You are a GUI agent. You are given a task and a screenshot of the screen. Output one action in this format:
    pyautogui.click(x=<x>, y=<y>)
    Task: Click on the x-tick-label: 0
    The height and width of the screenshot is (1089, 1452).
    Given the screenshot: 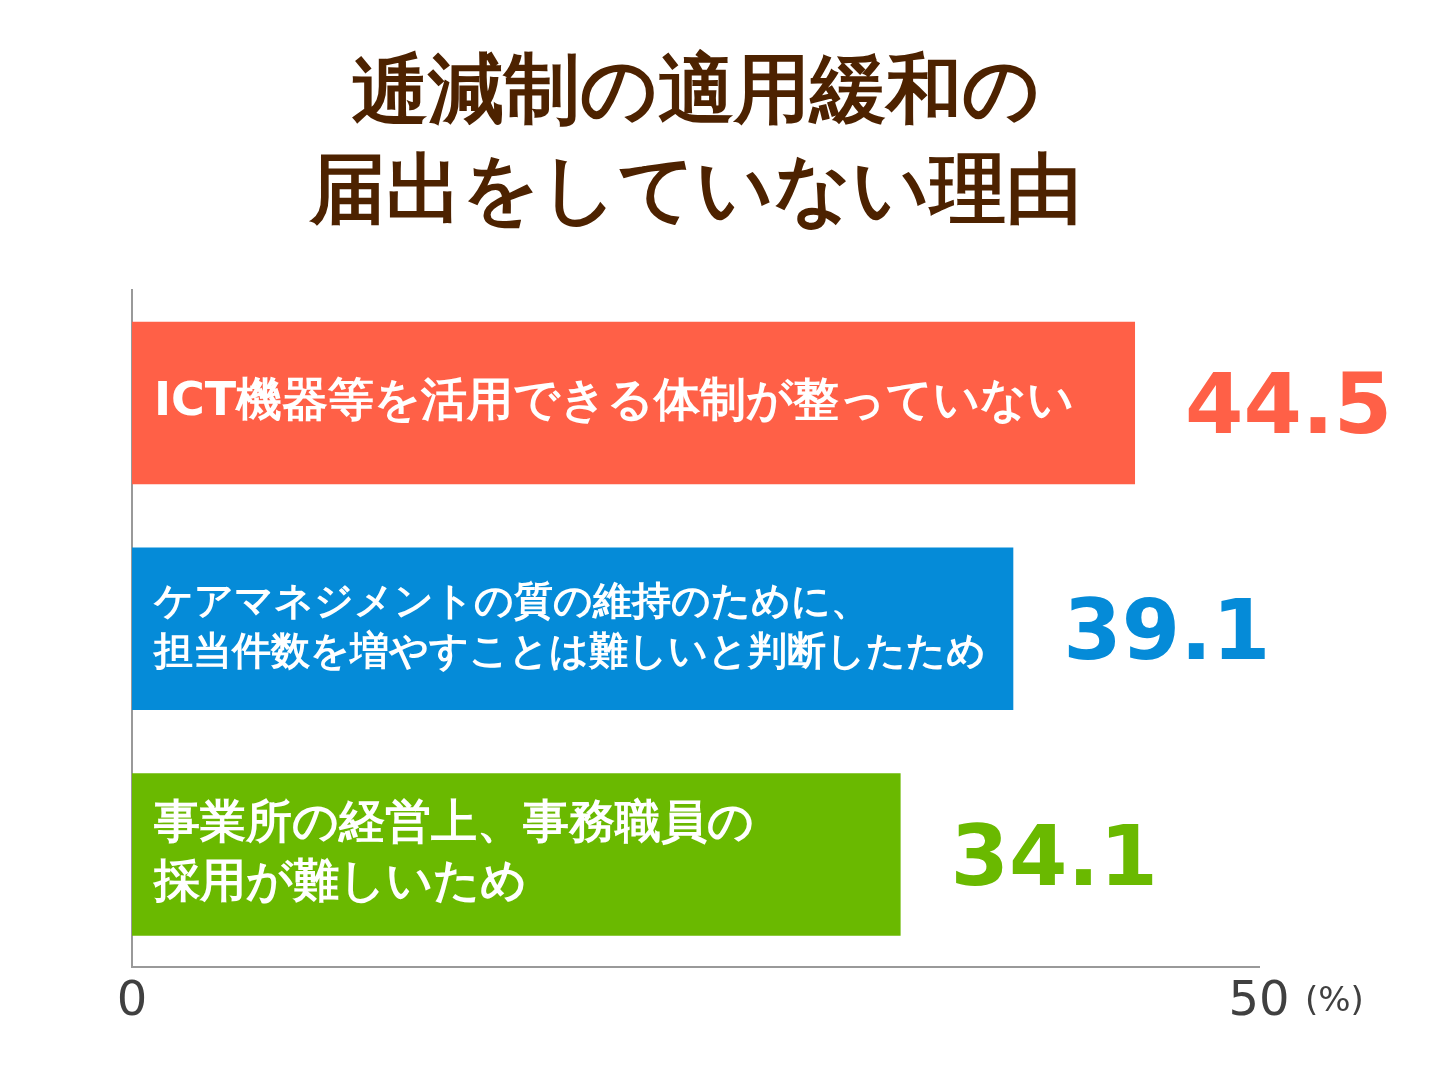 What is the action you would take?
    pyautogui.click(x=132, y=997)
    